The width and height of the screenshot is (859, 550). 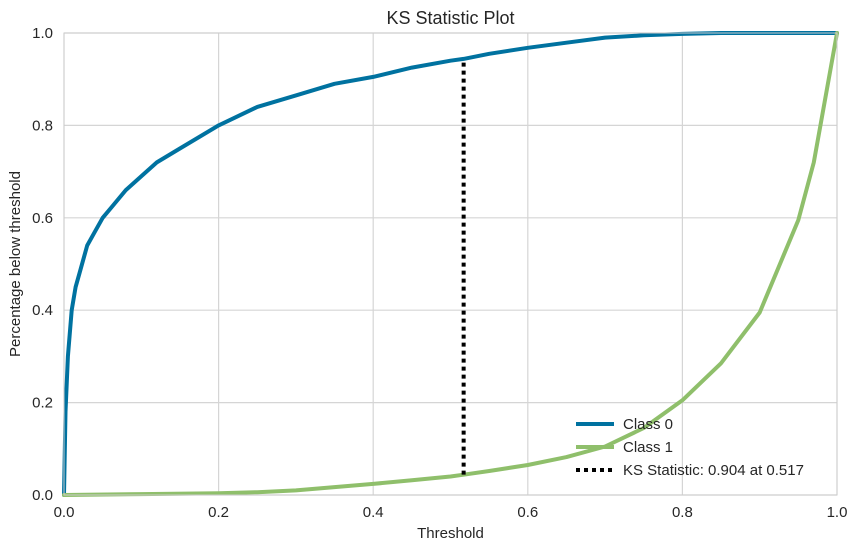 What do you see at coordinates (837, 512) in the screenshot?
I see `x-tick-label: 1.0` at bounding box center [837, 512].